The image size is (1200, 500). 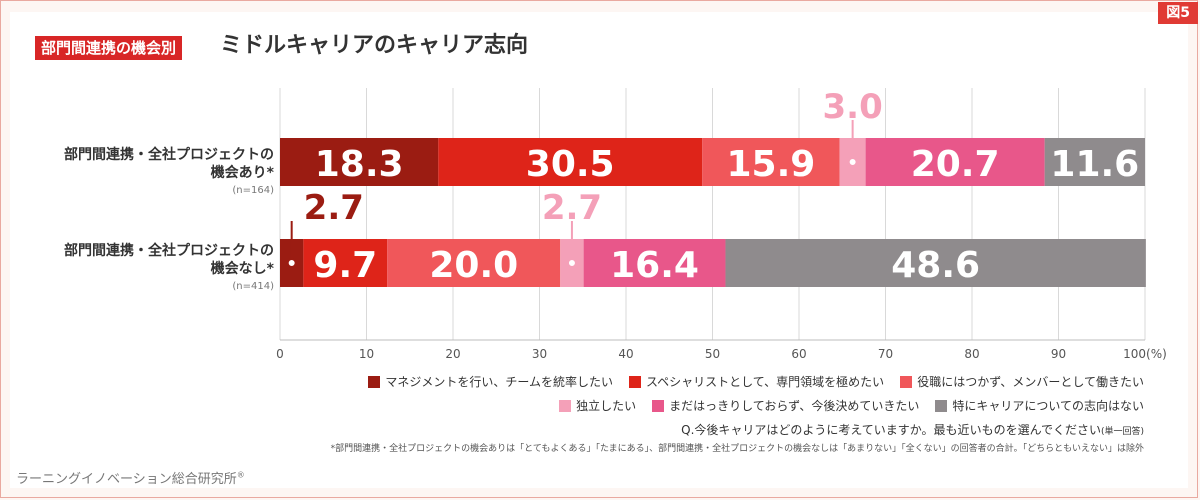 What do you see at coordinates (253, 286) in the screenshot?
I see `row-sample-size: (n=414)` at bounding box center [253, 286].